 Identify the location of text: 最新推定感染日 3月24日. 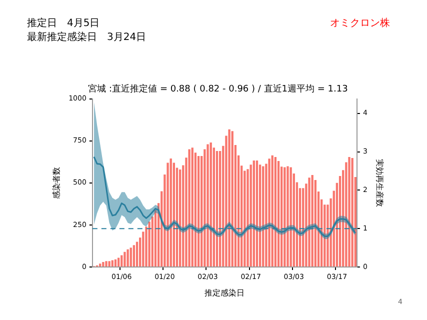
(86, 37).